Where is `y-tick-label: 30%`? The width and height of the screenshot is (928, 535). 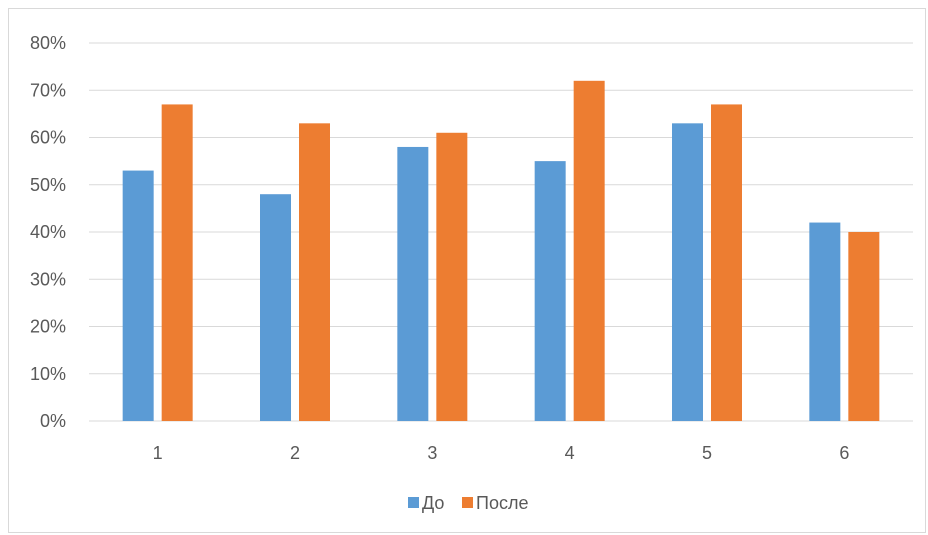
y-tick-label: 30% is located at coordinates (48, 279).